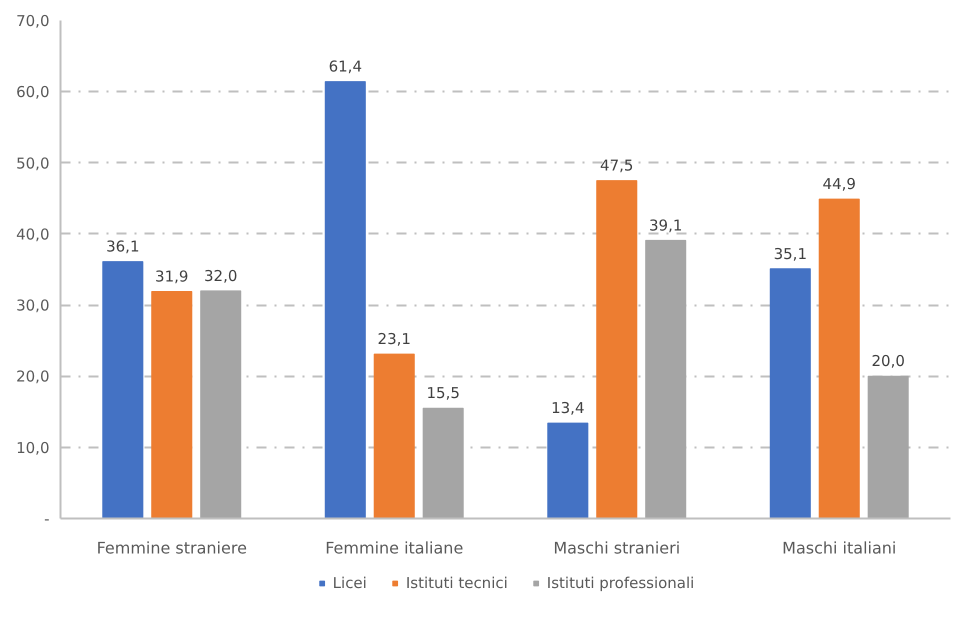 The height and width of the screenshot is (619, 968). What do you see at coordinates (221, 275) in the screenshot?
I see `data-label: 32,0` at bounding box center [221, 275].